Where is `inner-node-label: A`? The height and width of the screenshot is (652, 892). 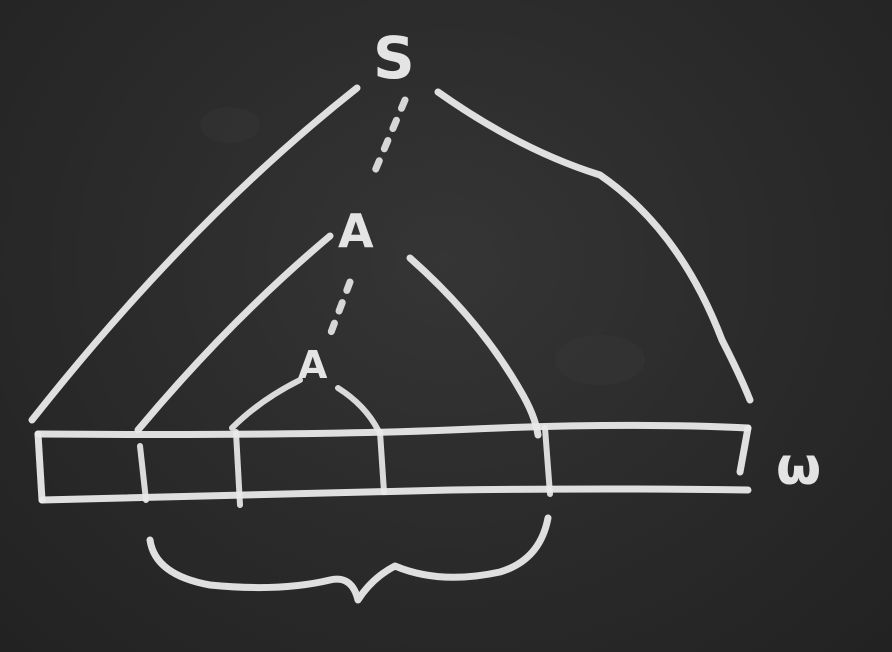 inner-node-label: A is located at coordinates (313, 365).